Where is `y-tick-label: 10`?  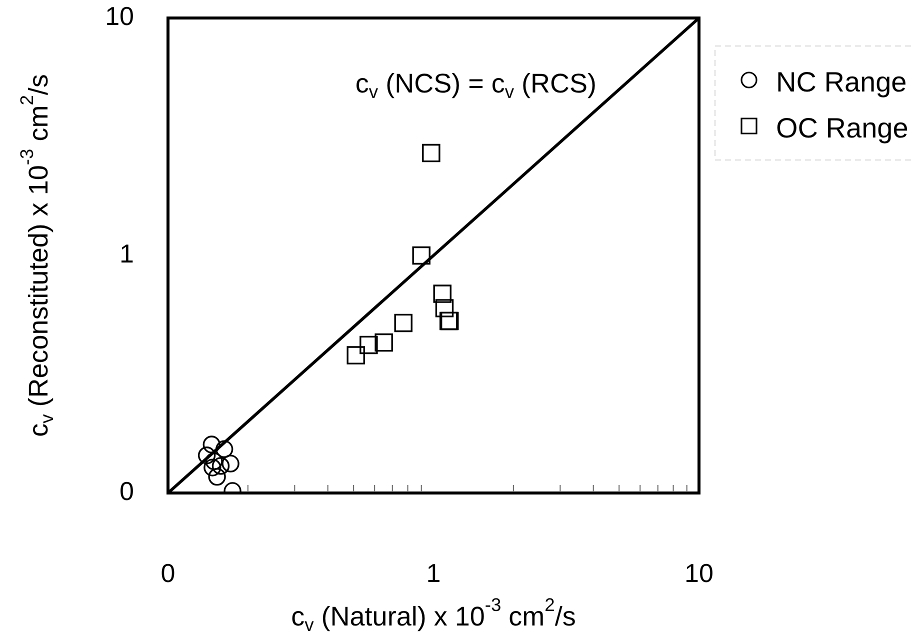
y-tick-label: 10 is located at coordinates (119, 16).